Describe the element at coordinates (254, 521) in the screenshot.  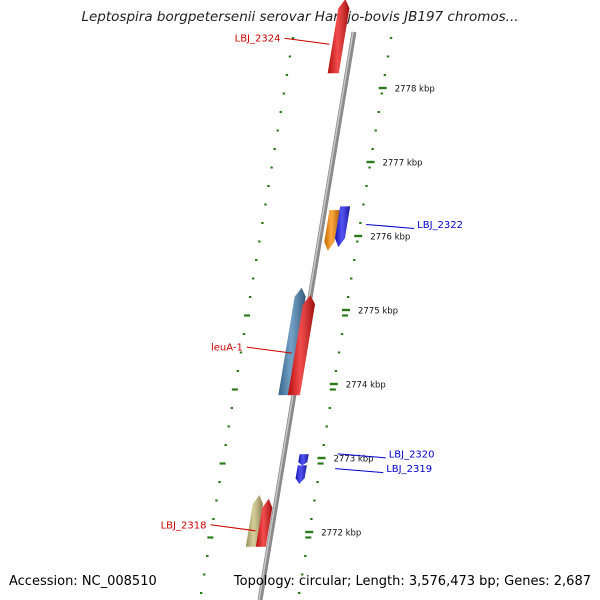
I see `unlabeled-7-gene-arrow` at that location.